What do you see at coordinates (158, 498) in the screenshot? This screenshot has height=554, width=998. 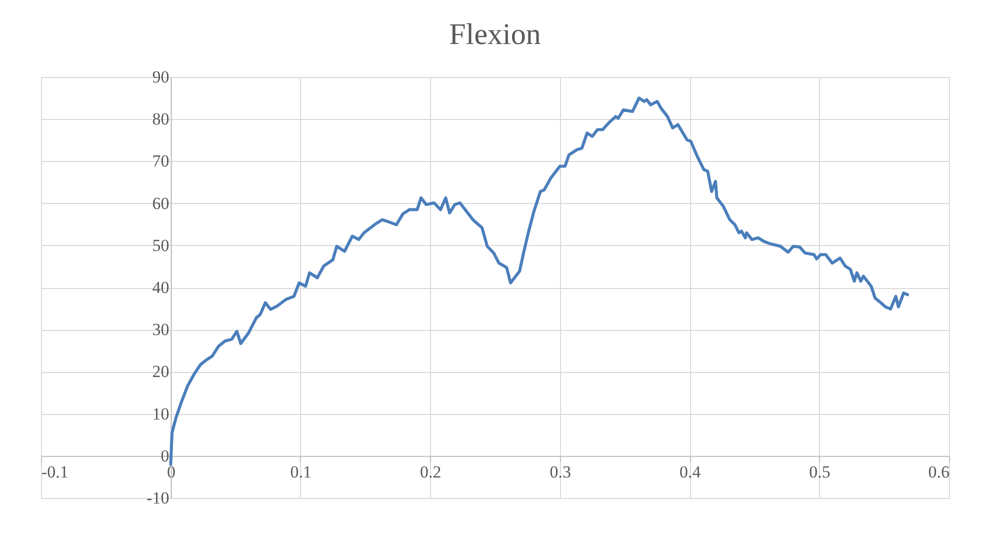 I see `y-tick-label: -10` at bounding box center [158, 498].